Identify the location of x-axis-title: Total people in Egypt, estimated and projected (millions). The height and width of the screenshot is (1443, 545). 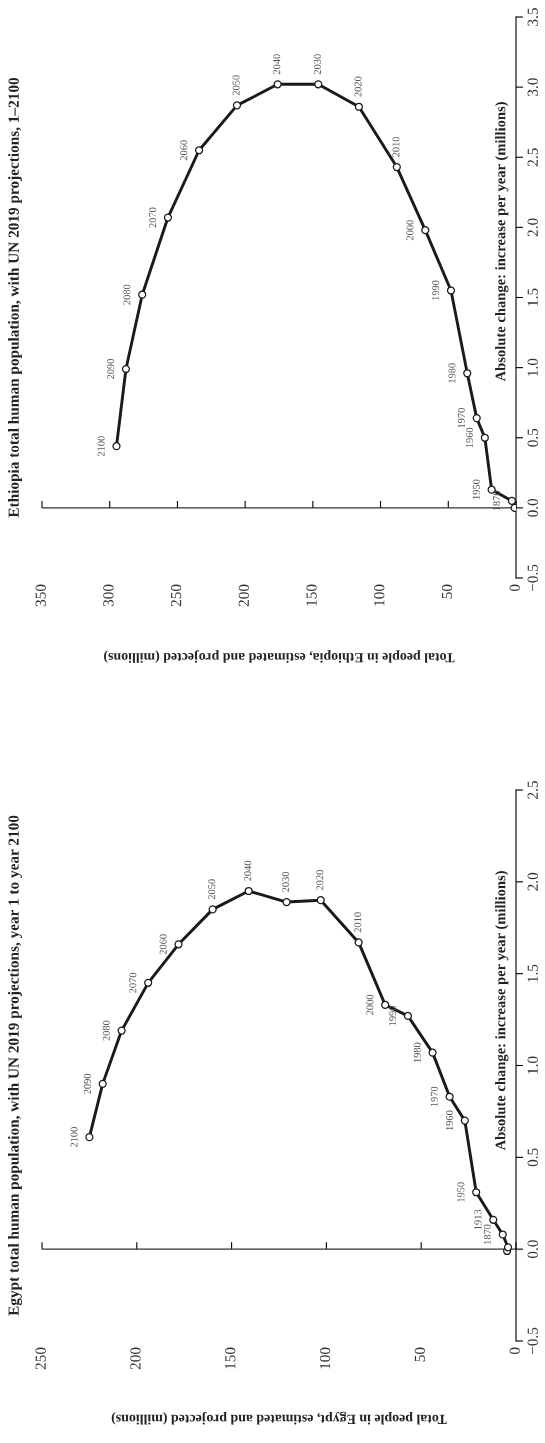
(279, 1418).